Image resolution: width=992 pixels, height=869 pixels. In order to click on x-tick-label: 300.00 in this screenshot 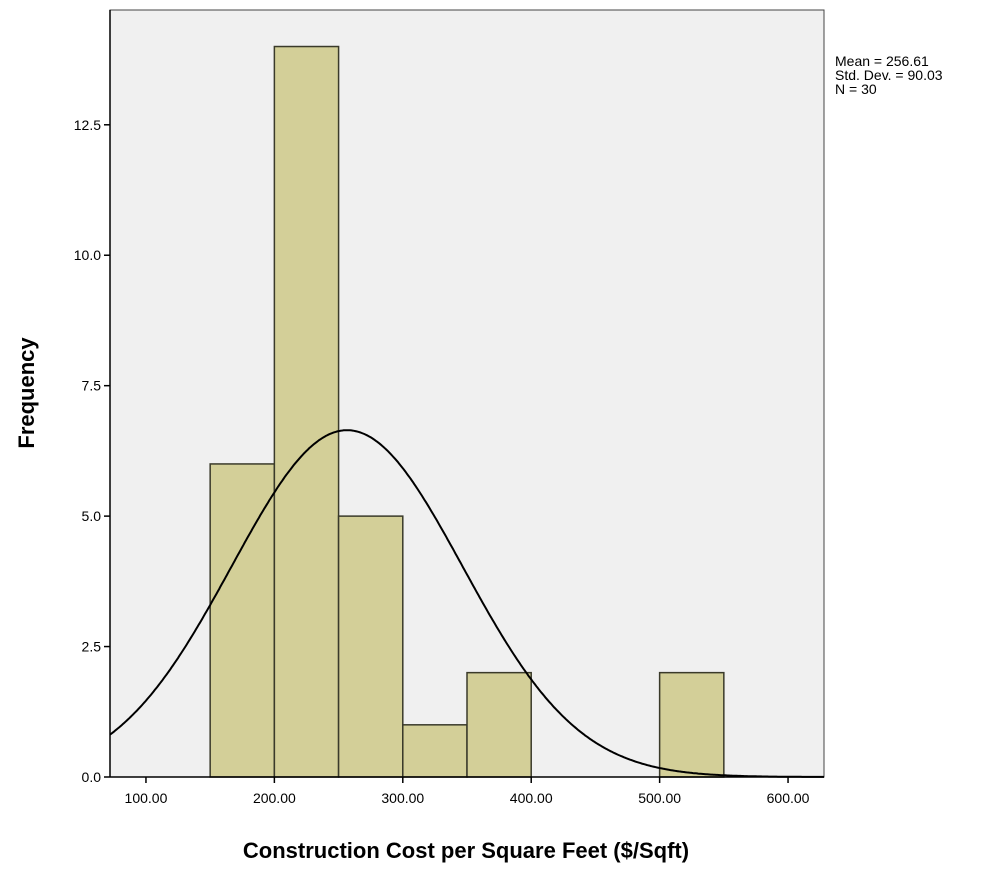, I will do `click(402, 798)`.